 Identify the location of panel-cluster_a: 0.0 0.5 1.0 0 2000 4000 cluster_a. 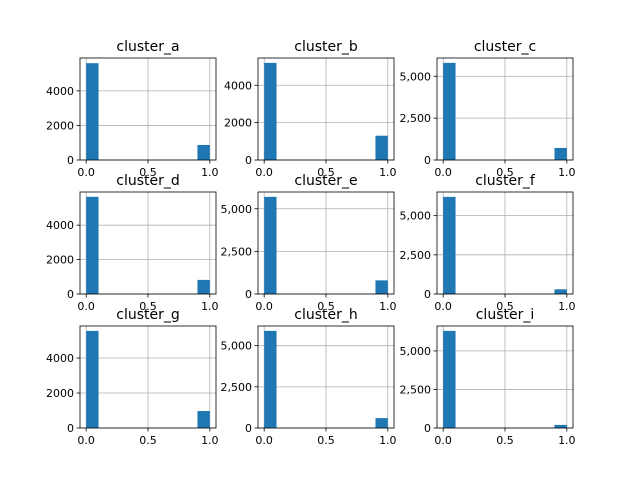
(132, 109).